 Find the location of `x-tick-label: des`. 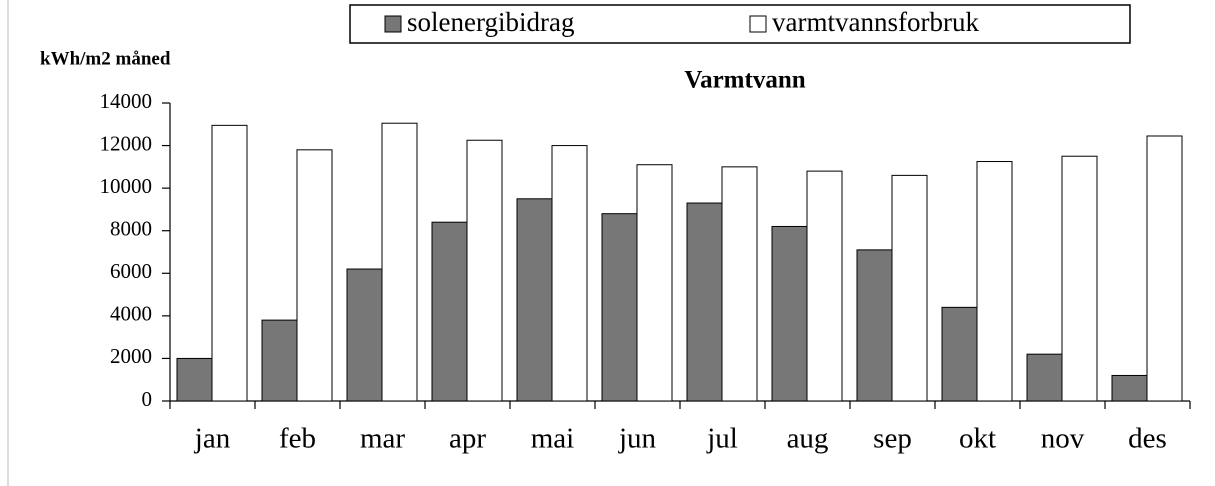

x-tick-label: des is located at coordinates (1147, 439).